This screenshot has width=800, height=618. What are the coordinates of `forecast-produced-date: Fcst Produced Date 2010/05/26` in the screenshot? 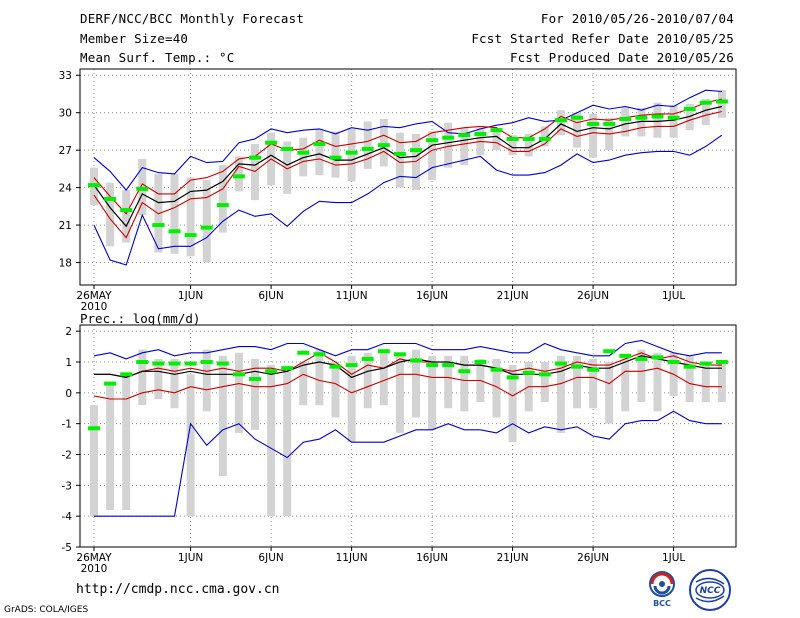 It's located at (621, 57).